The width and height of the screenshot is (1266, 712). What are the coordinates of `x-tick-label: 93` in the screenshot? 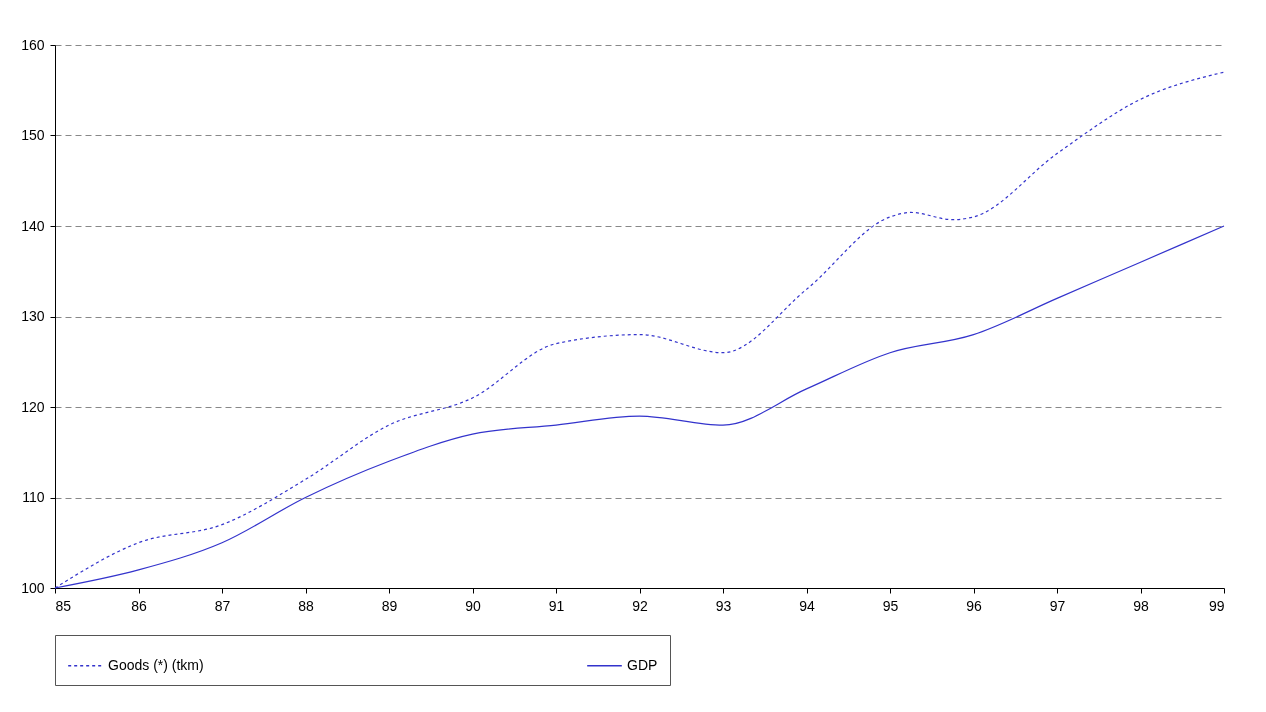 It's located at (723, 605).